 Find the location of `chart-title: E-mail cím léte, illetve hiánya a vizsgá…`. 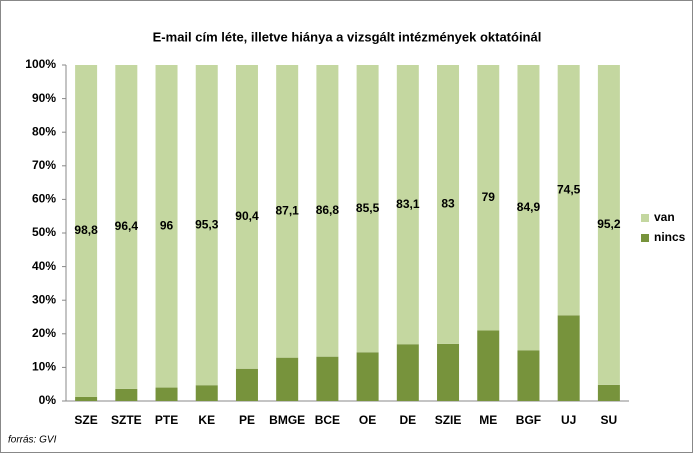

chart-title: E-mail cím léte, illetve hiánya a vizsgá… is located at coordinates (347, 36).